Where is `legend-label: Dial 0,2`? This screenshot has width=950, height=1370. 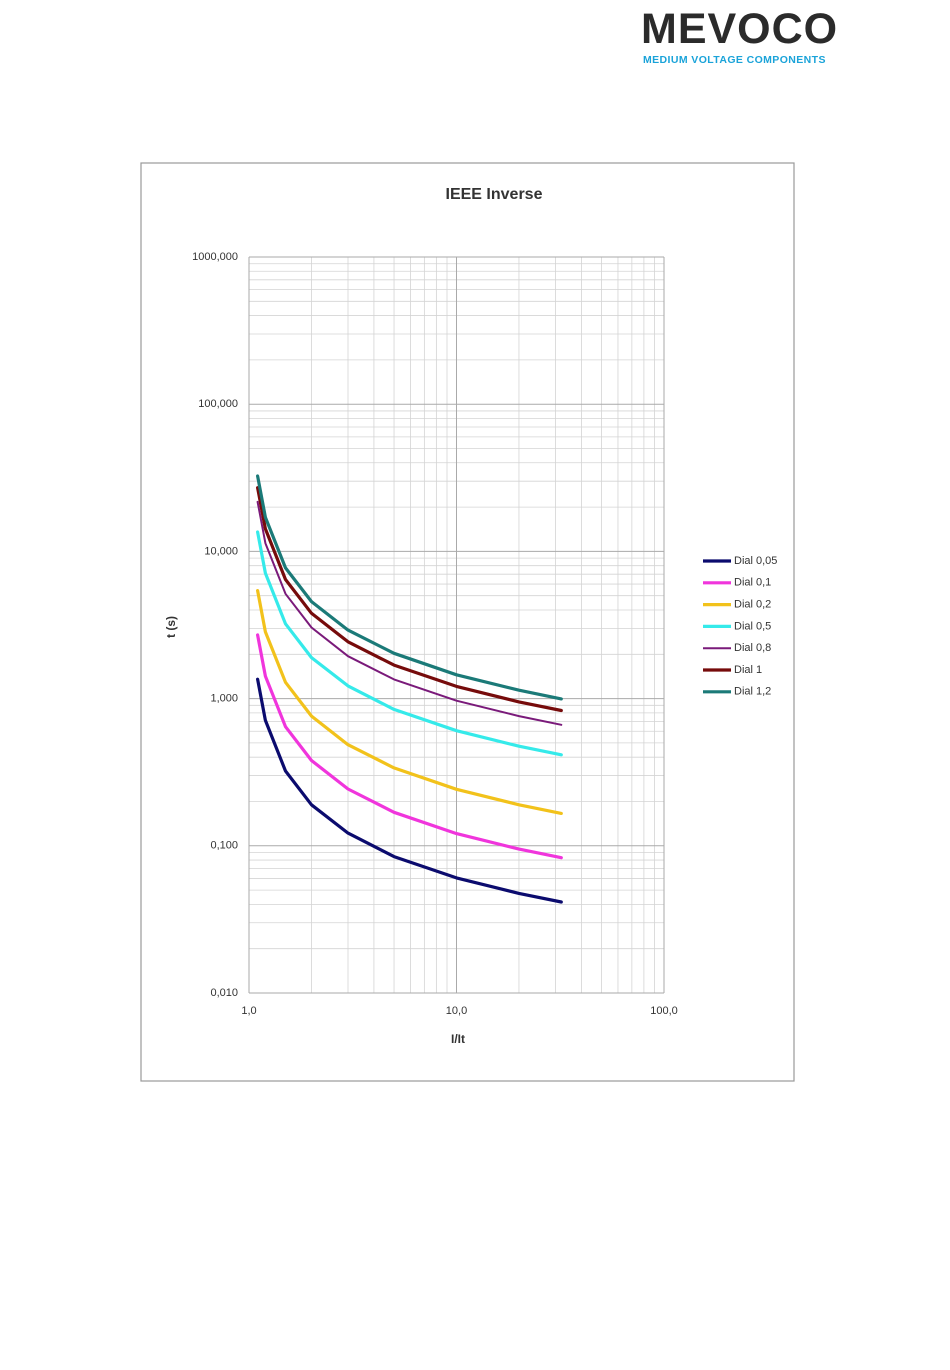
legend-label: Dial 0,2 is located at coordinates (752, 605).